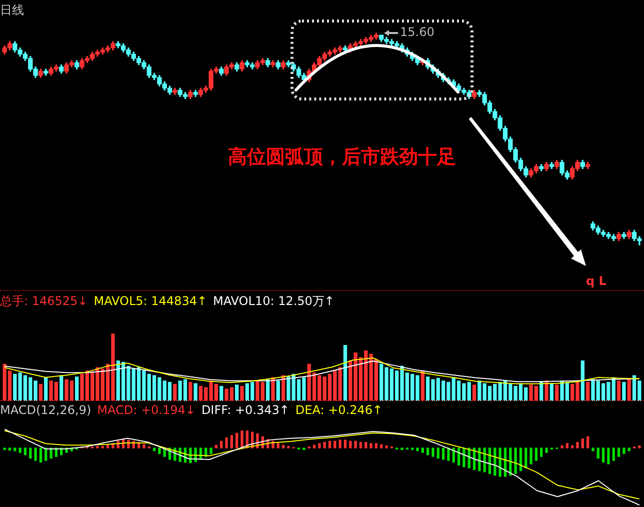 The image size is (644, 507). Describe the element at coordinates (417, 32) in the screenshot. I see `annotation: 15.60` at that location.